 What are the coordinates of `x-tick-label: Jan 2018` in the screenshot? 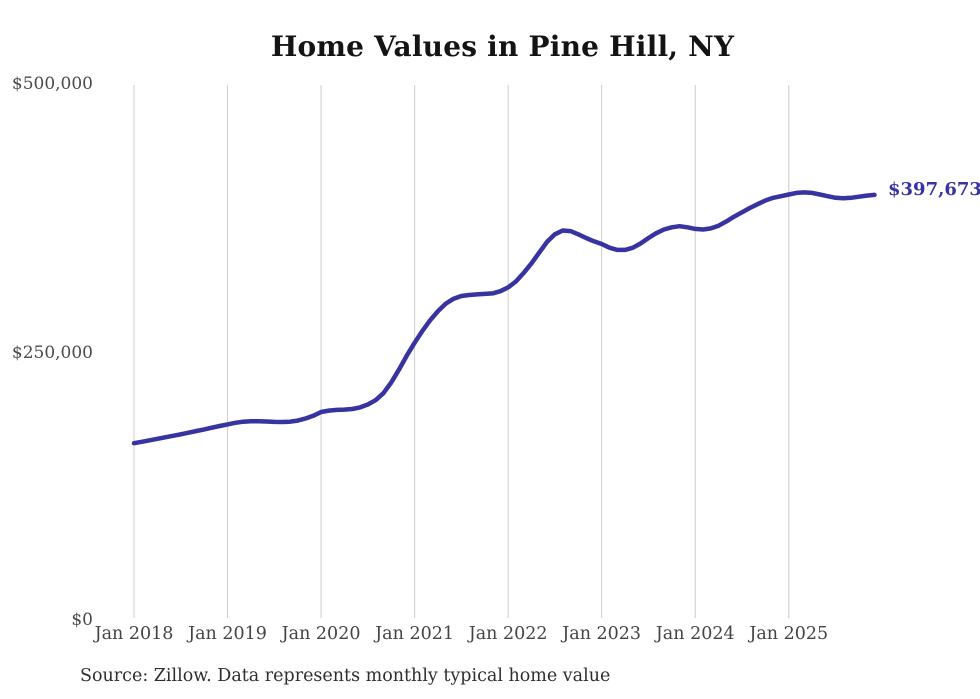 It's located at (134, 634).